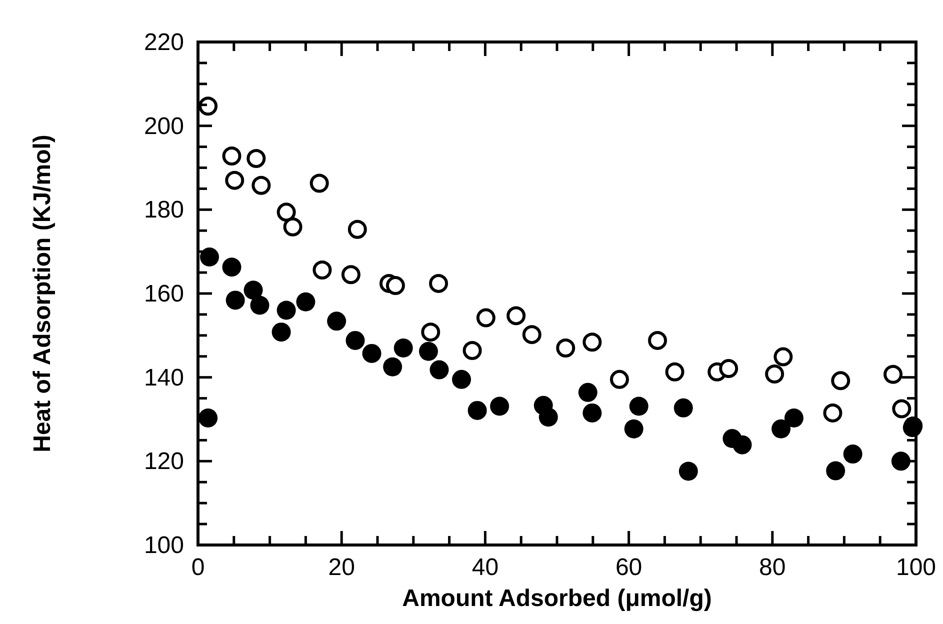 The image size is (943, 624). I want to click on y-tick-label: 180, so click(164, 210).